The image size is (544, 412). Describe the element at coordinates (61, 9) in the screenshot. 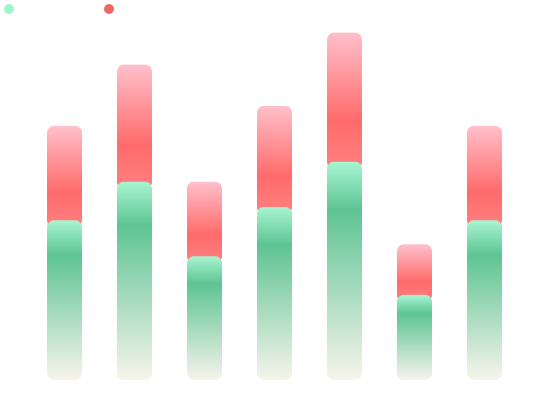

I see `chart-legend` at that location.